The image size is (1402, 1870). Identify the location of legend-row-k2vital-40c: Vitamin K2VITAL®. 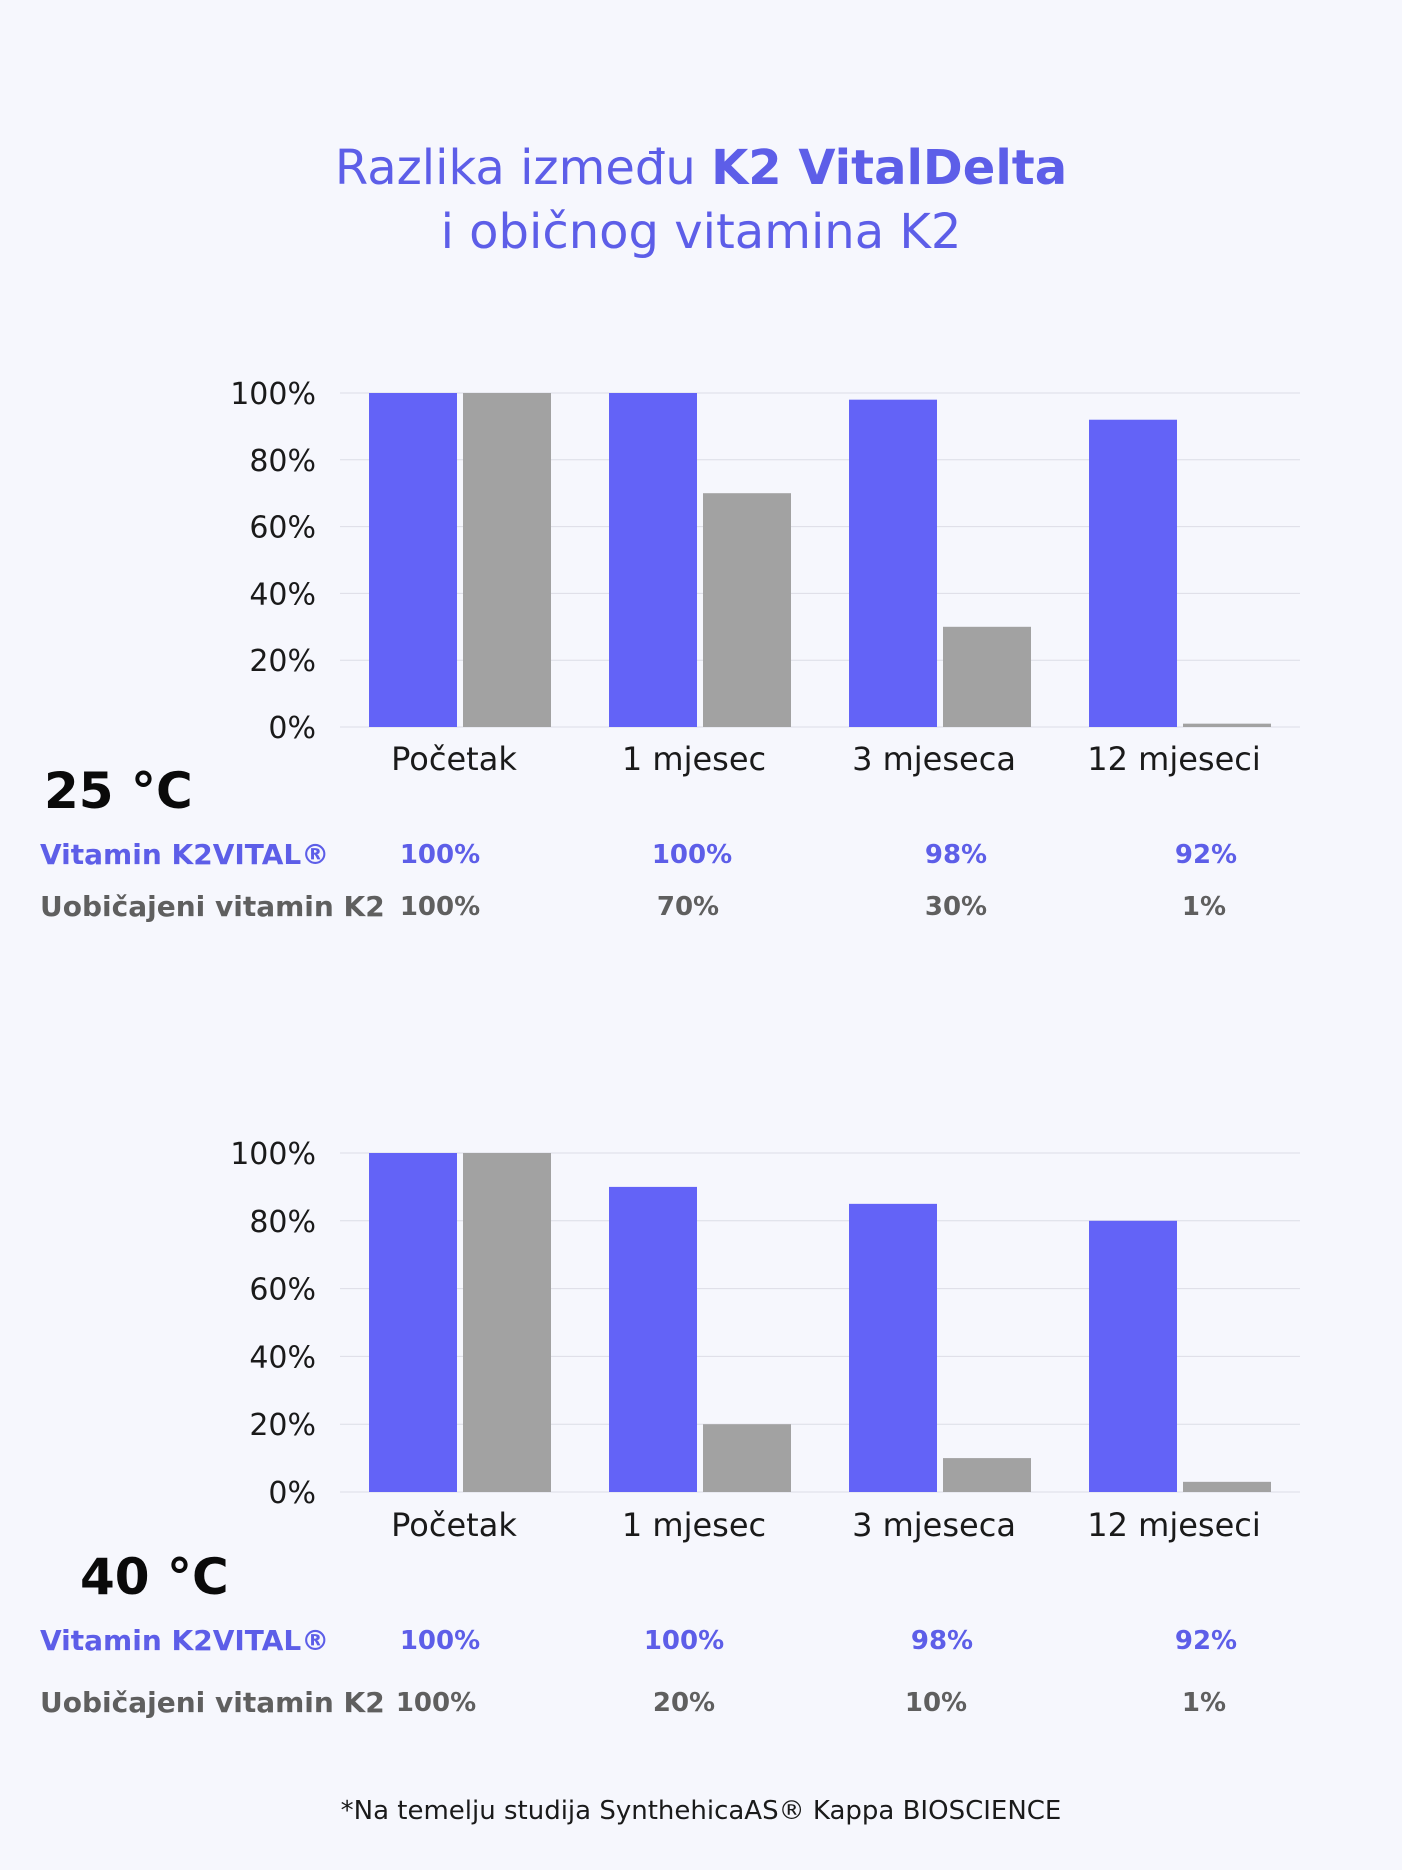
(185, 1640).